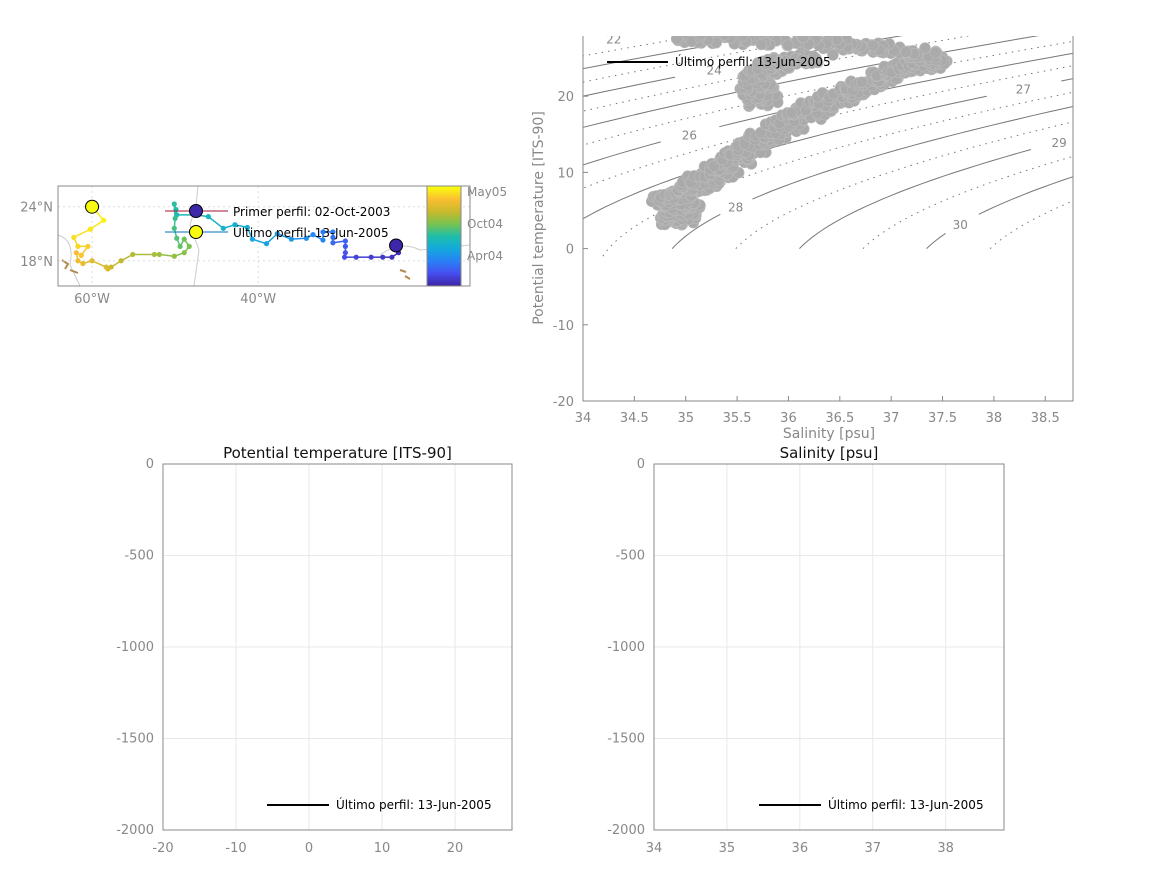  I want to click on axes-box, so click(829, 647).